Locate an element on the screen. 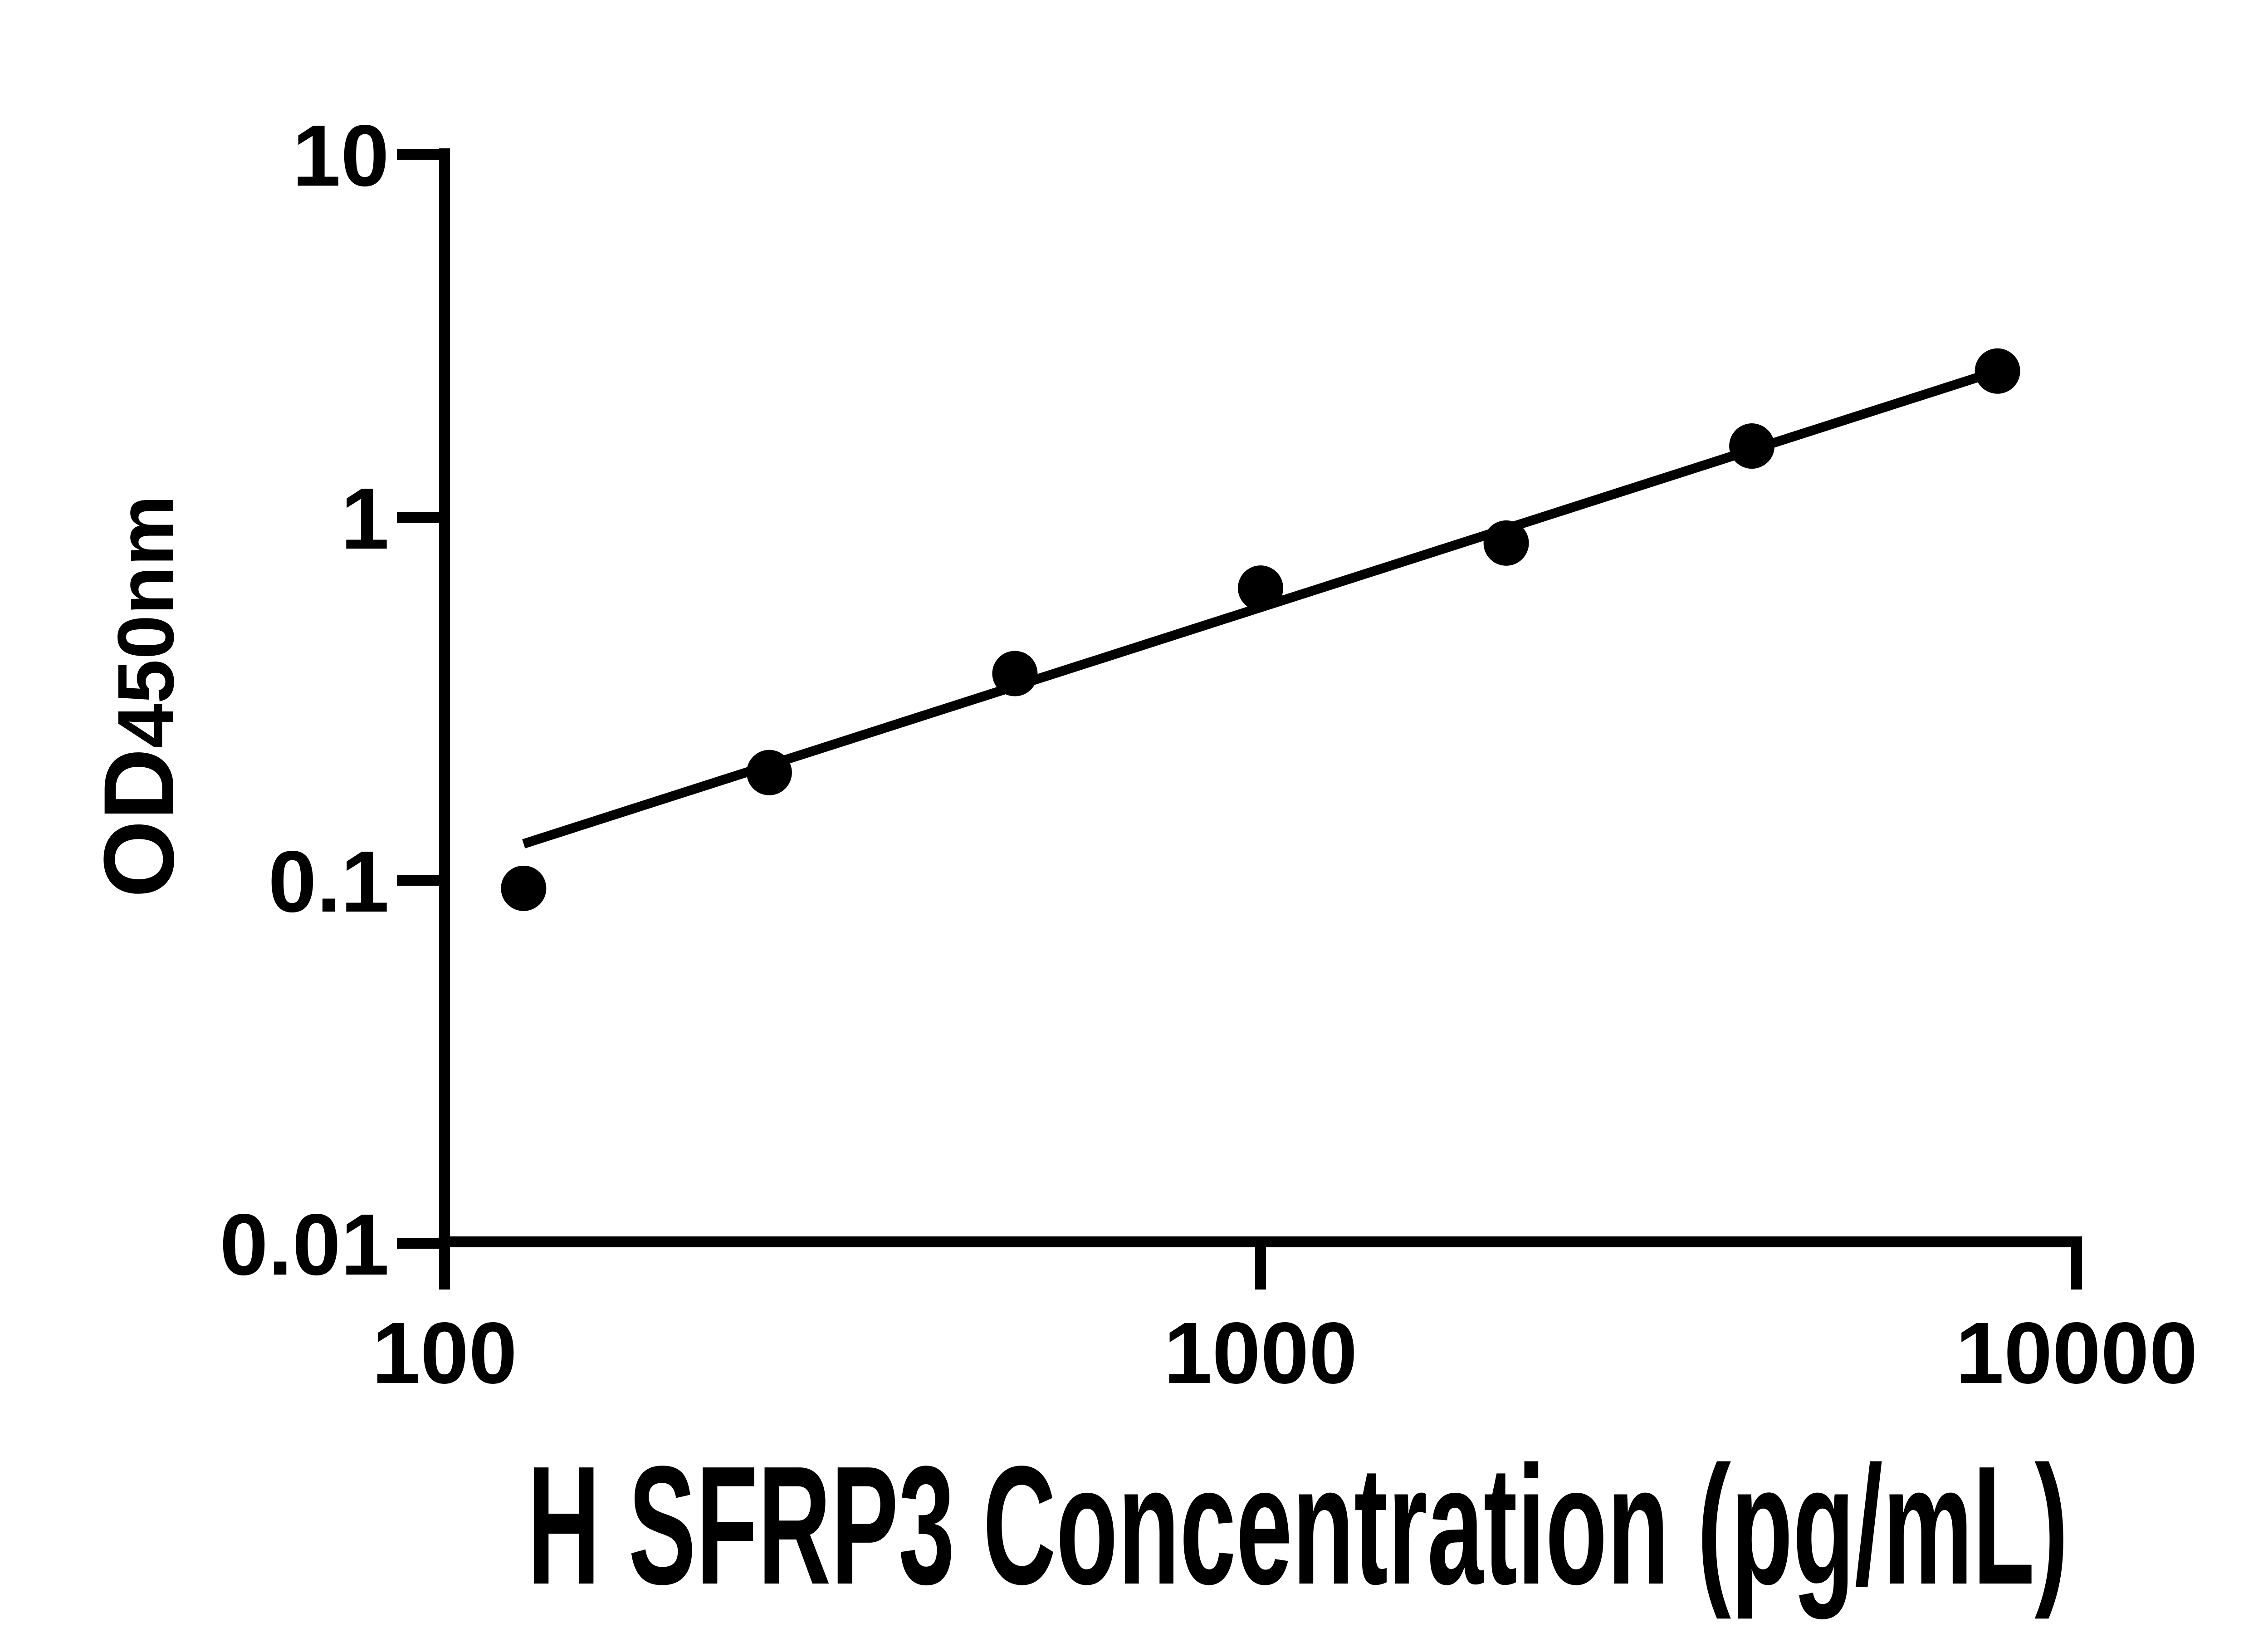 The height and width of the screenshot is (1628, 2268). y-tick-label: 0.01 is located at coordinates (304, 1244).